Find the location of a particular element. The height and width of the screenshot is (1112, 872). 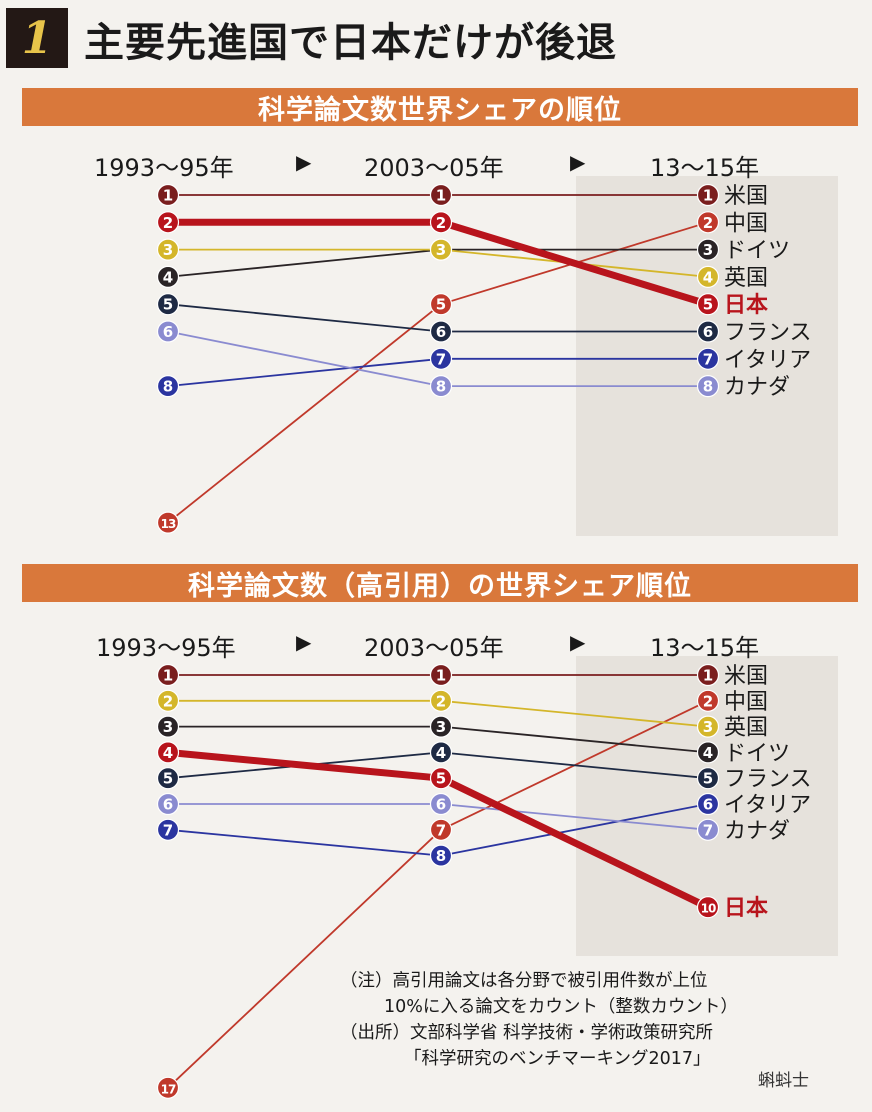

rank-number-label: 10 is located at coordinates (708, 909).